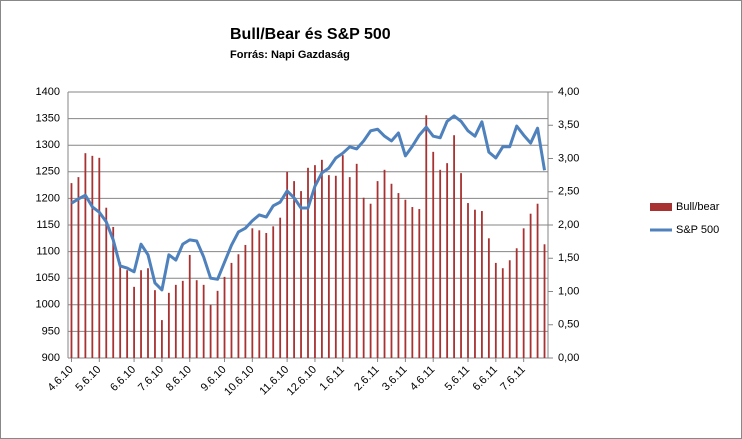 The width and height of the screenshot is (742, 439). Describe the element at coordinates (568, 325) in the screenshot. I see `y2-tick-label: 0,50` at that location.